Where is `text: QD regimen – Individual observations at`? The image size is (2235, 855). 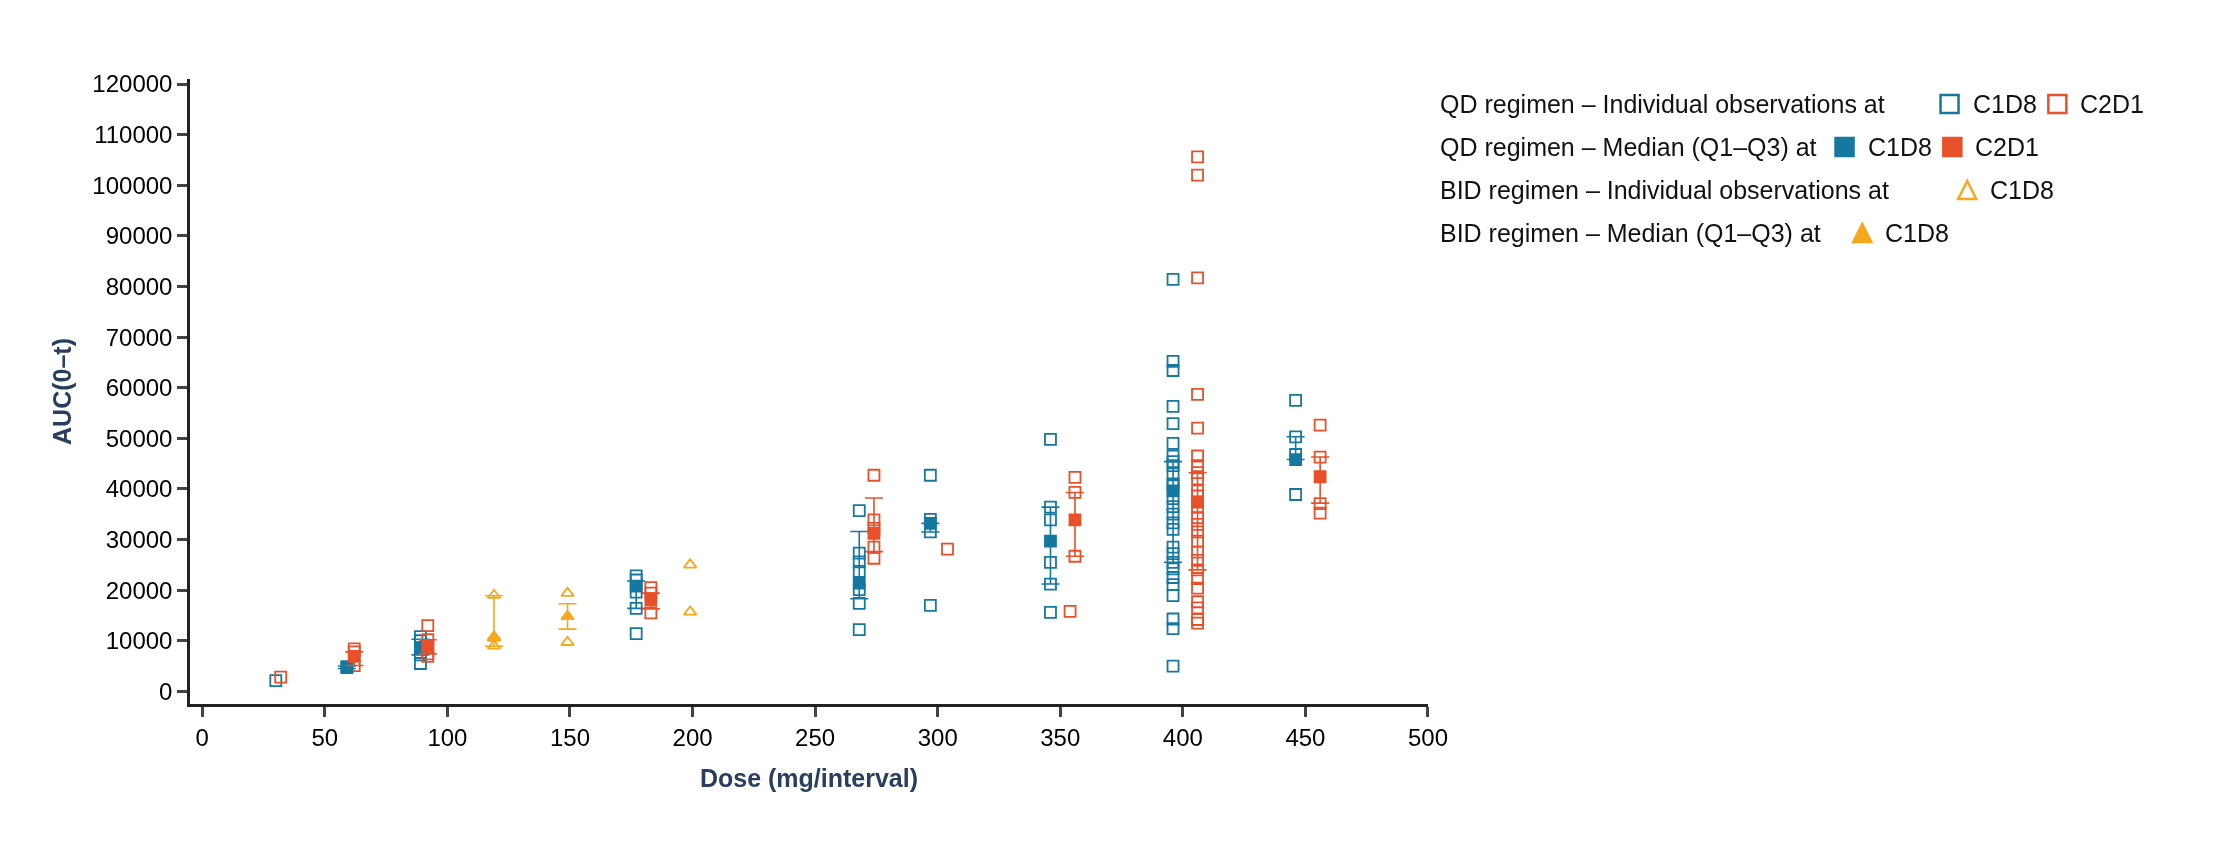 text: QD regimen – Individual observations at is located at coordinates (1662, 104).